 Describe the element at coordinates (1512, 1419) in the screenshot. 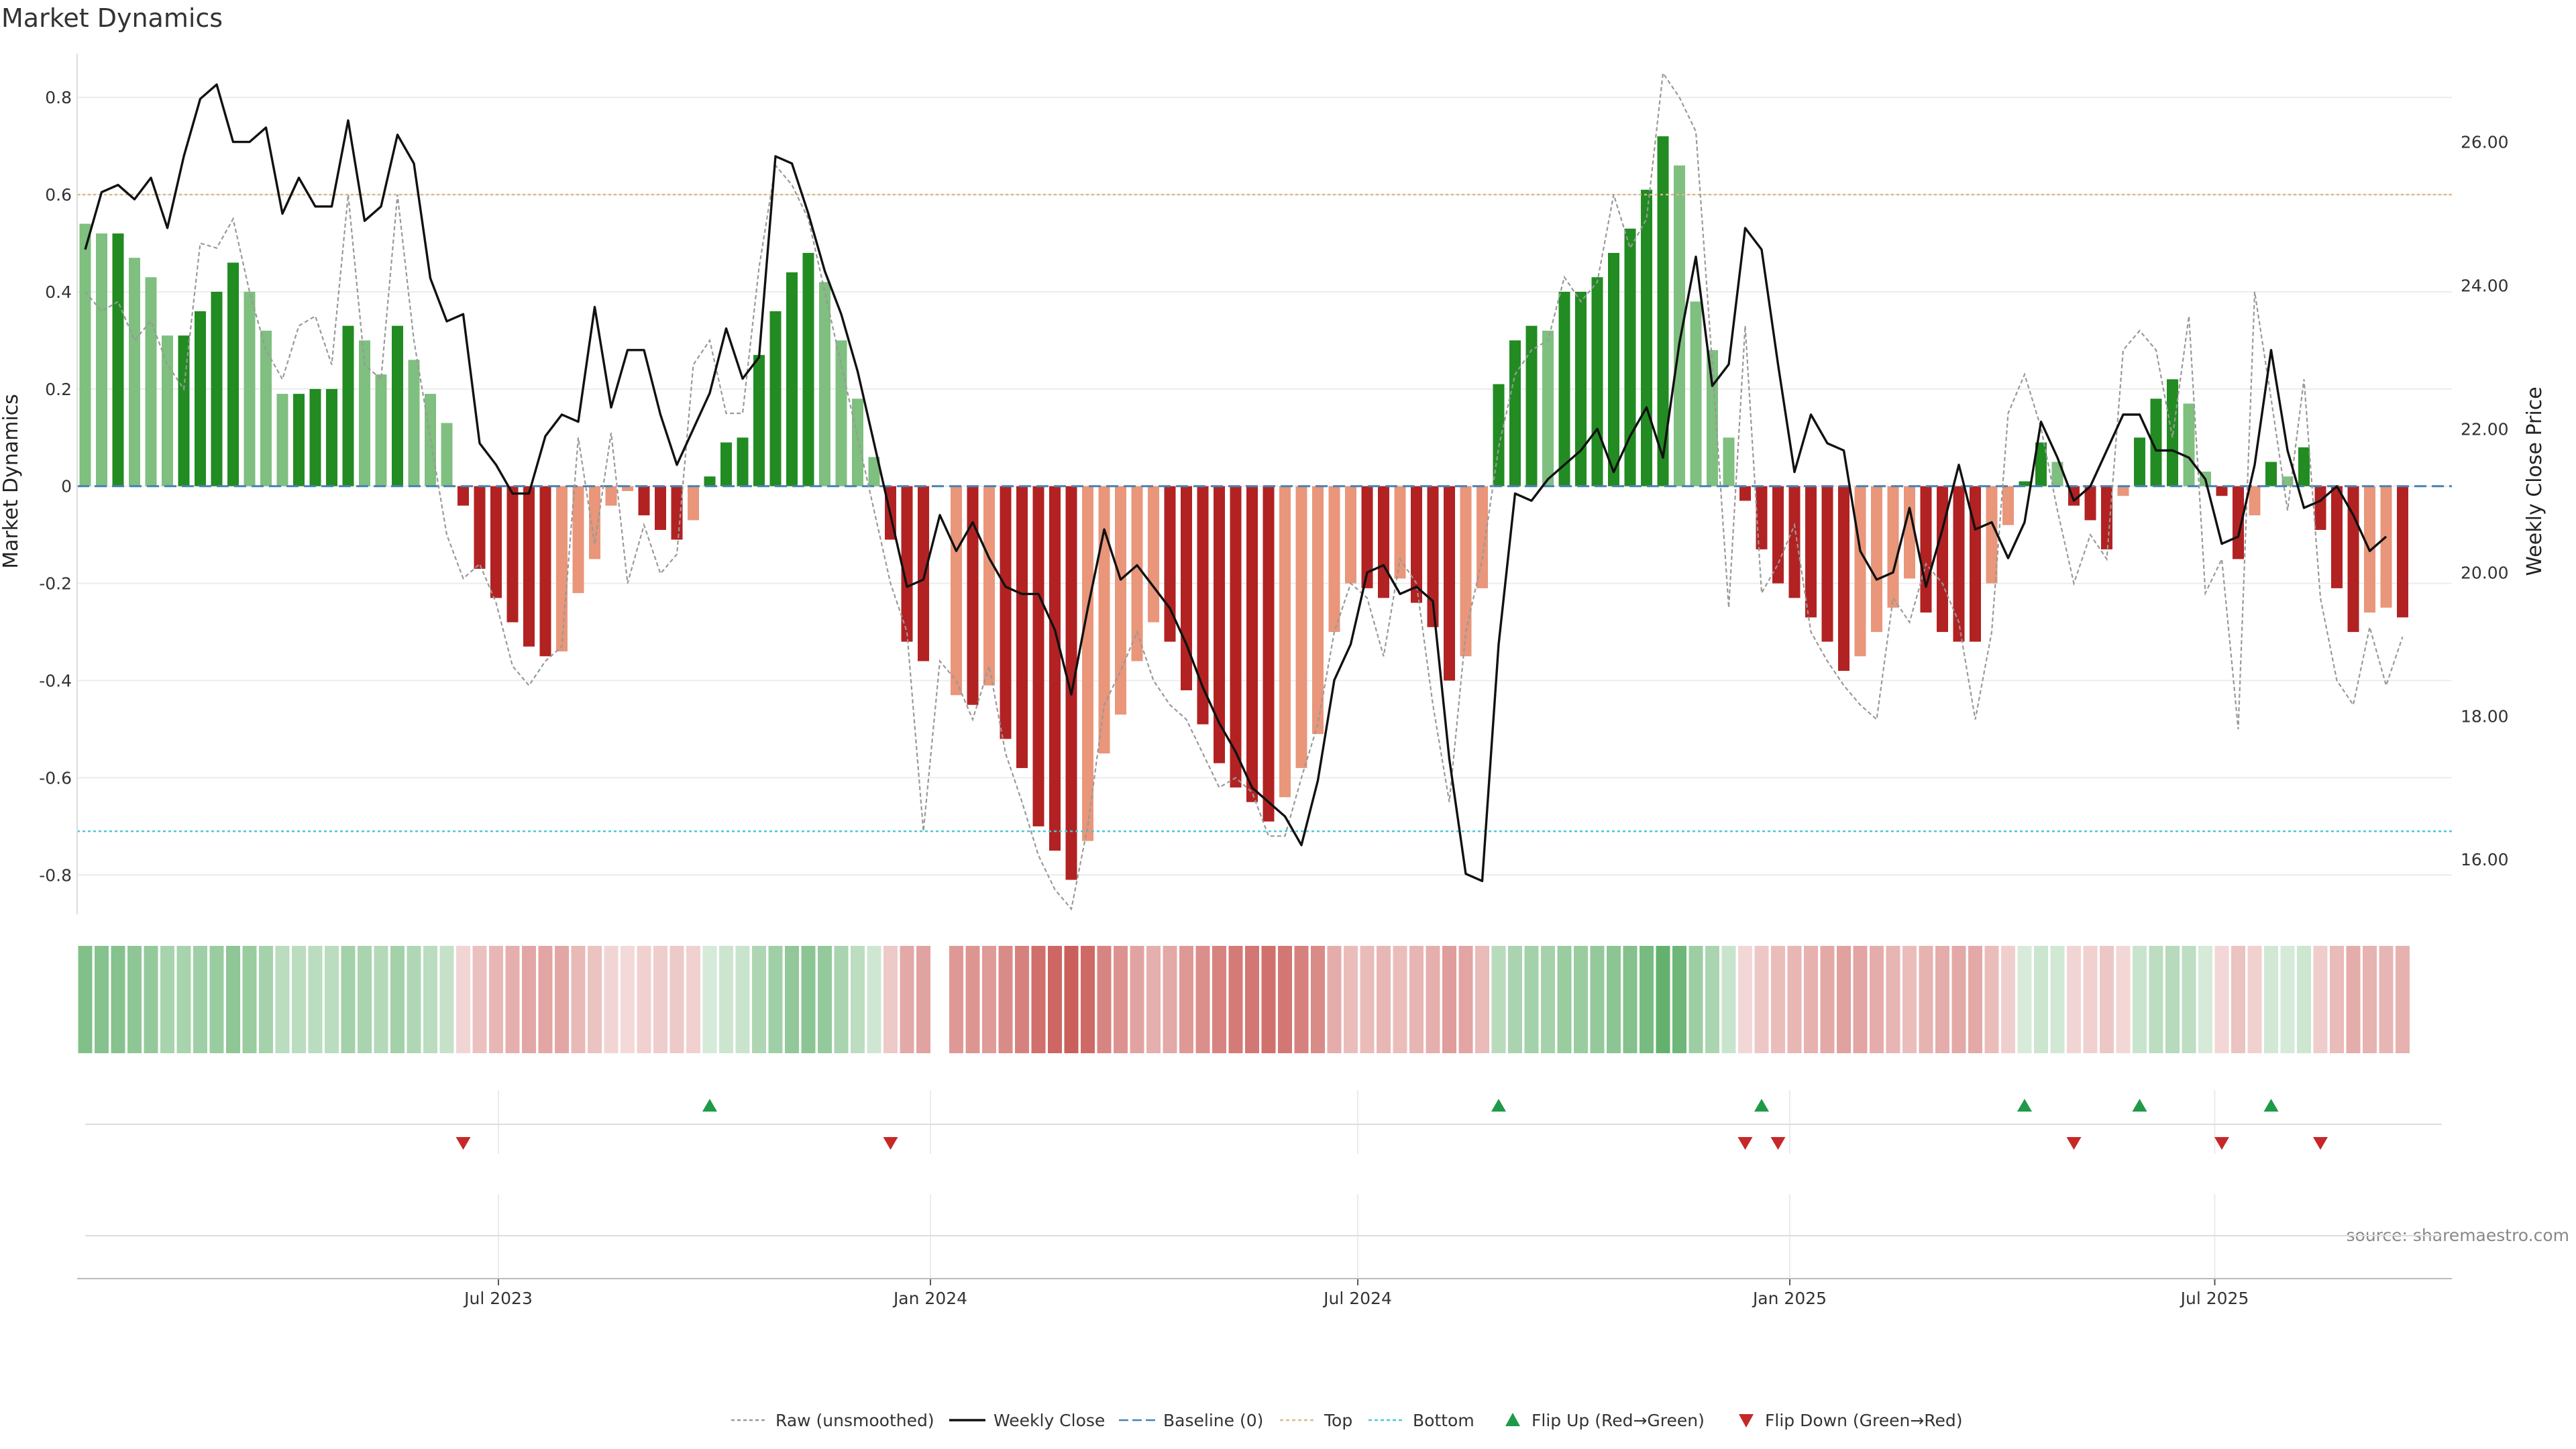

I see `legend-marker-flip-up` at that location.